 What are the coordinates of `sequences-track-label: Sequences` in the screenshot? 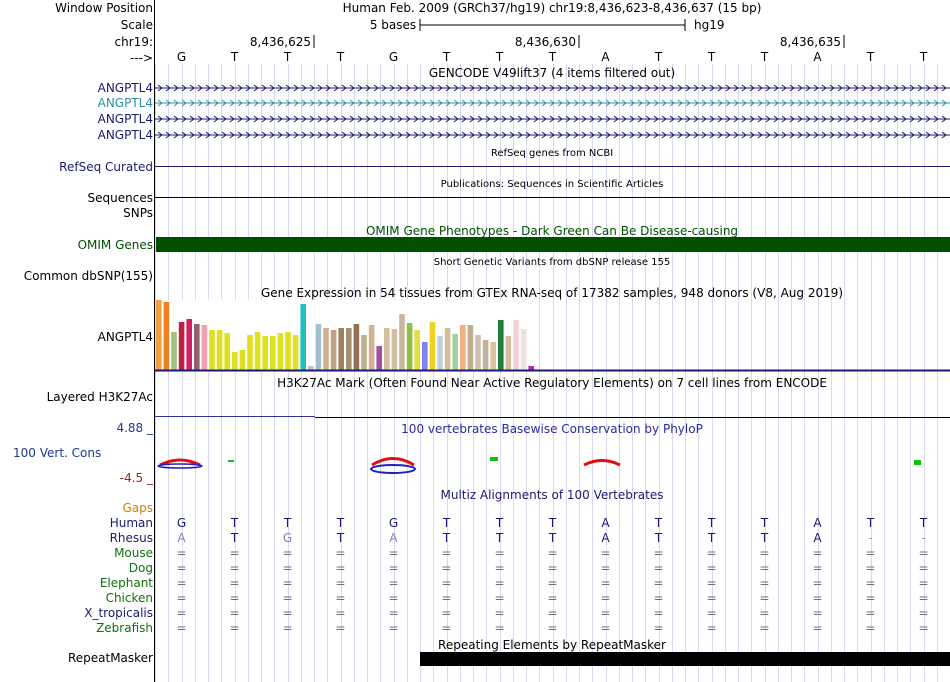 It's located at (120, 198).